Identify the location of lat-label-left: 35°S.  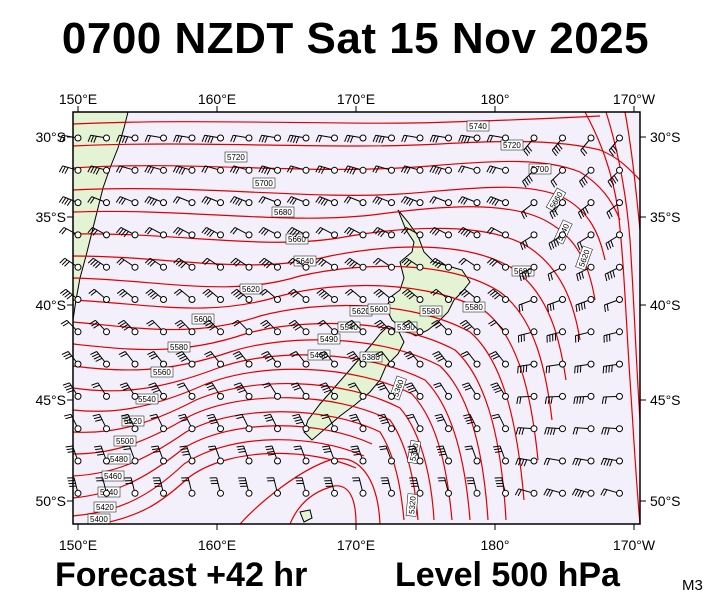
(50, 217).